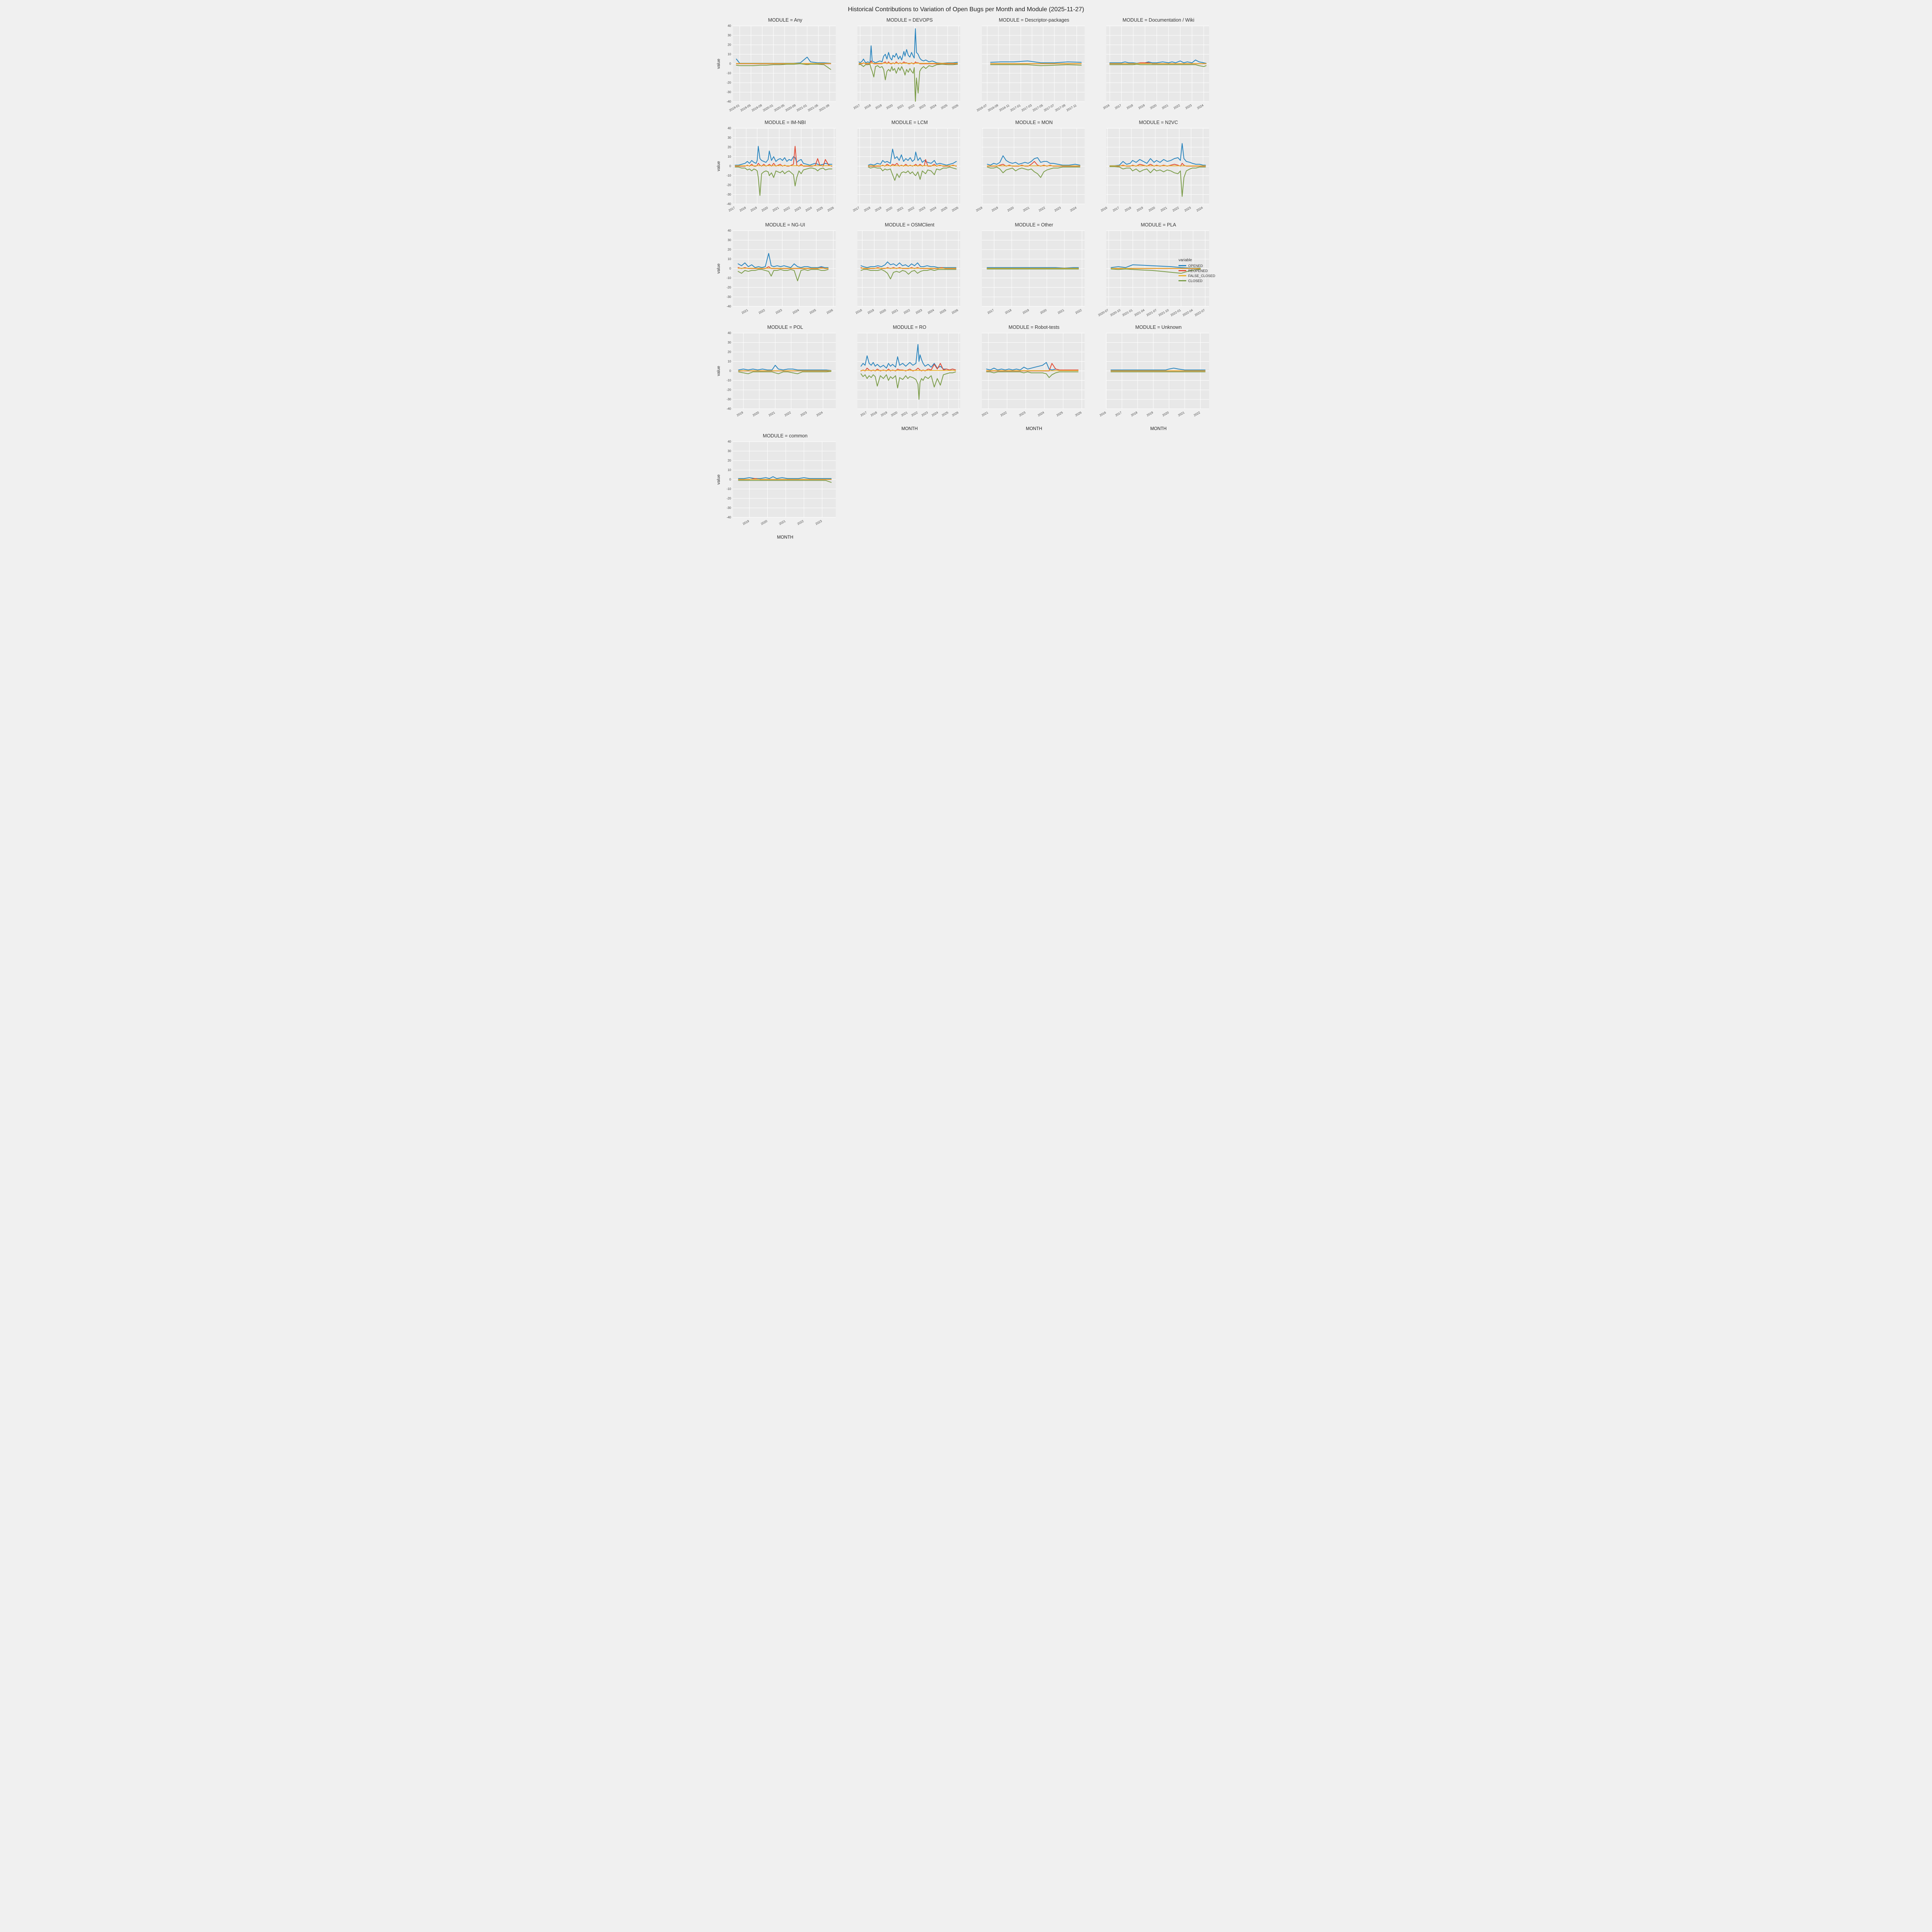 This screenshot has height=1932, width=1932. What do you see at coordinates (1182, 271) in the screenshot?
I see `legend-swatch-reopened` at bounding box center [1182, 271].